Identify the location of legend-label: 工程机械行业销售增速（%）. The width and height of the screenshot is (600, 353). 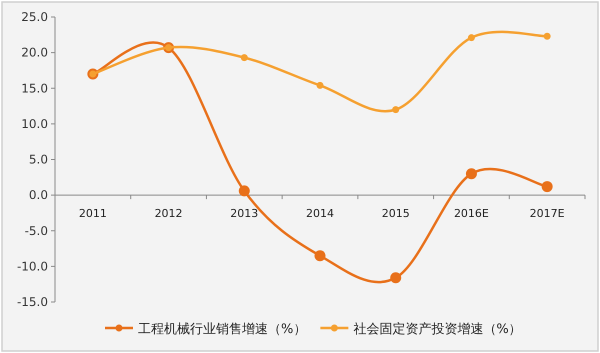
(222, 329).